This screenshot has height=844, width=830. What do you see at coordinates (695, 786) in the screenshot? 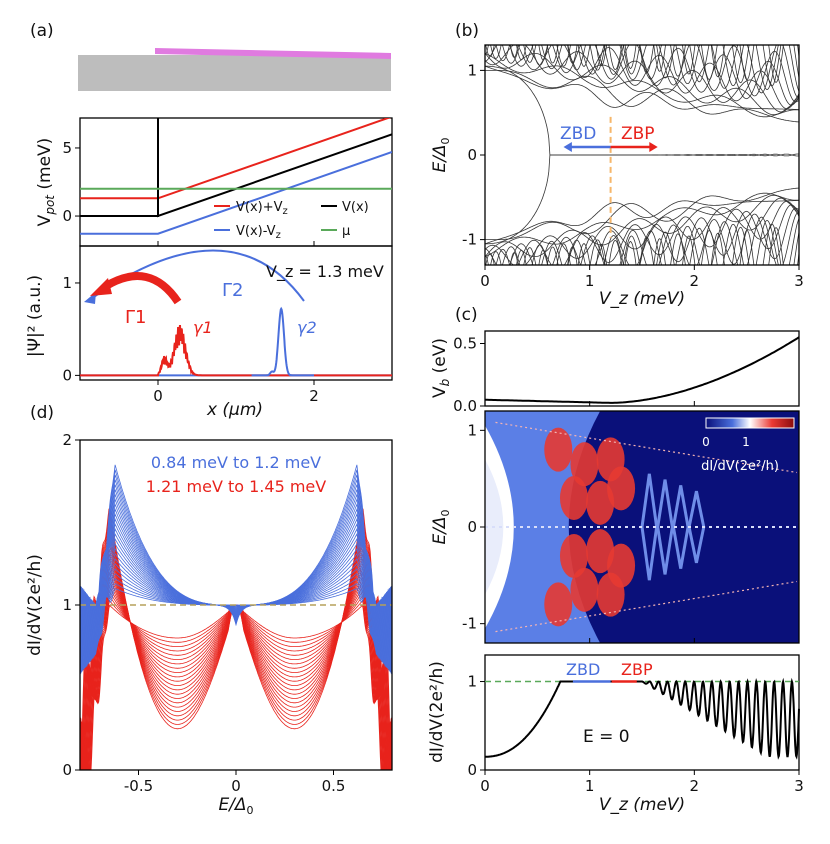
I see `zerobias-x-tick: 2` at bounding box center [695, 786].